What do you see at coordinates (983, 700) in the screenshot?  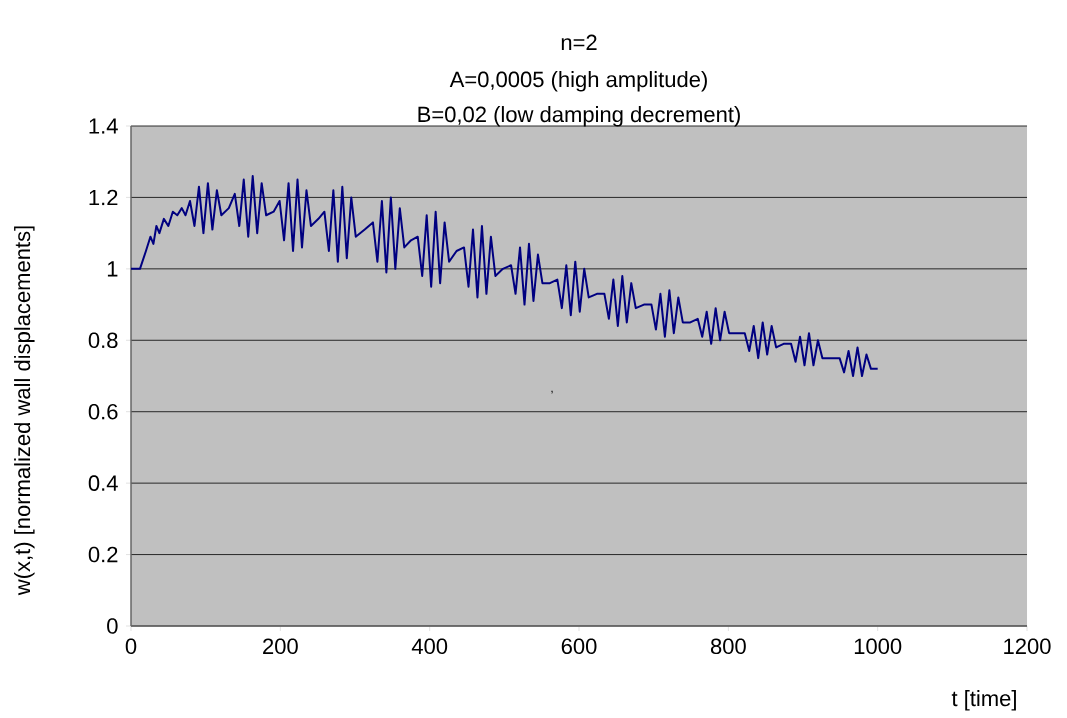 I see `x-axis-title: t [time]` at bounding box center [983, 700].